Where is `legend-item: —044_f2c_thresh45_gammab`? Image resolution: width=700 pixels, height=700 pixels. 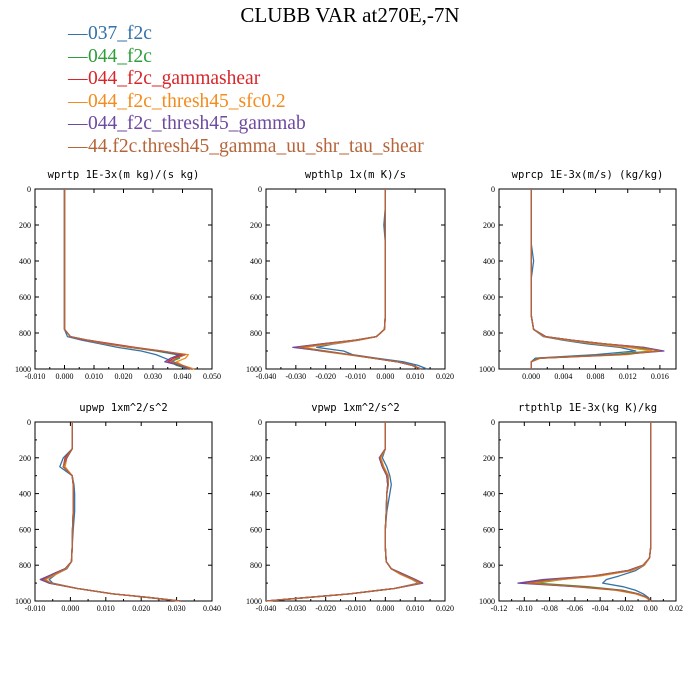 legend-item: —044_f2c_thresh45_gammab is located at coordinates (246, 124).